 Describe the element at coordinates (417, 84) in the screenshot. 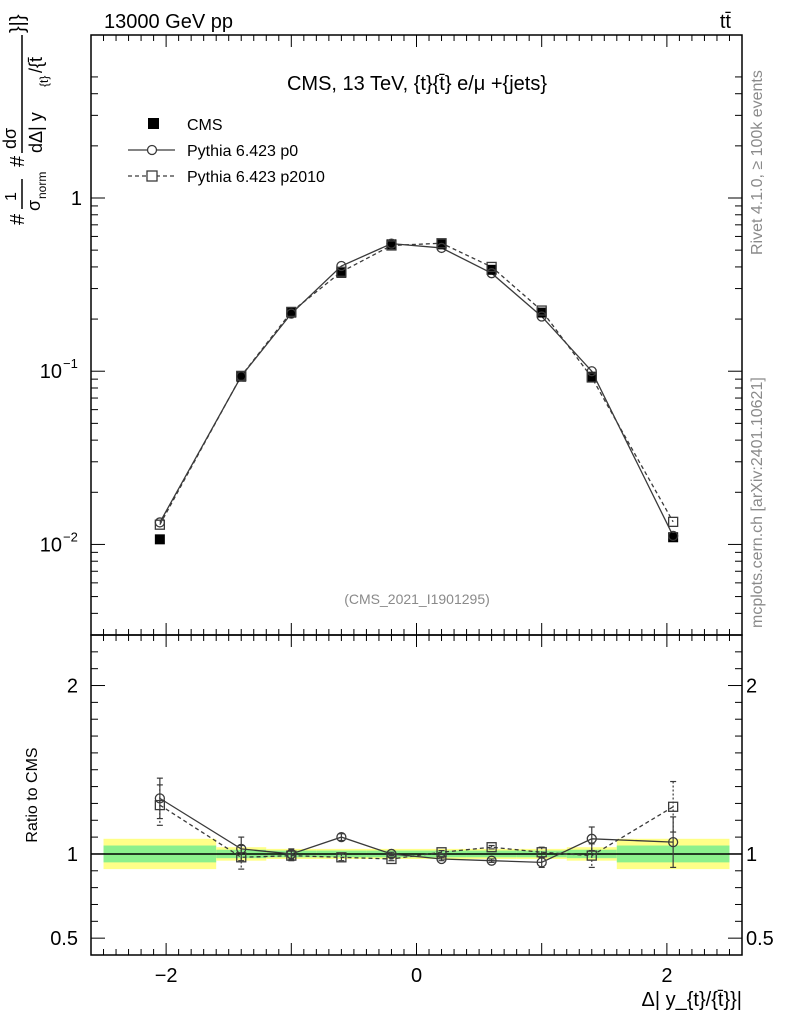

I see `chart-title: CMS, 13 TeV, {t}{t̄} e/μ +{jets}` at that location.